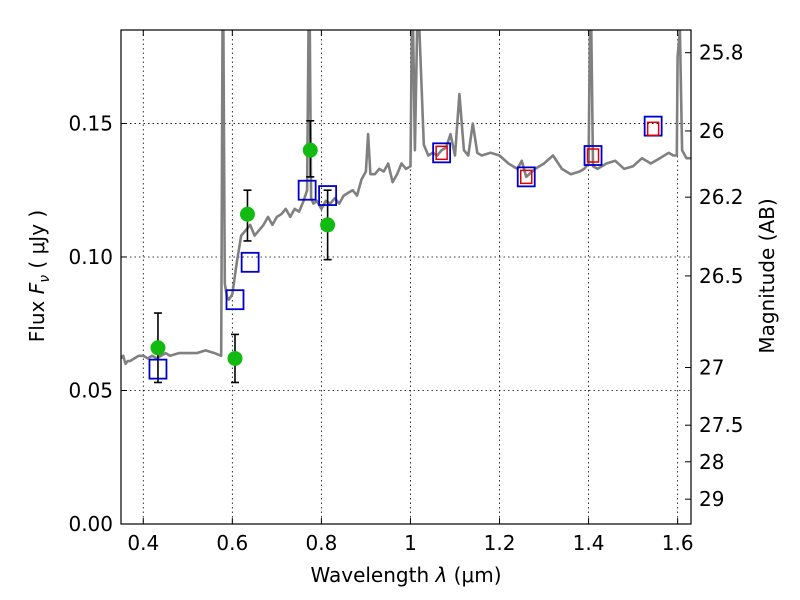 This screenshot has width=800, height=600. What do you see at coordinates (37, 242) in the screenshot?
I see `y-axis-title-unit: ( μJy )` at bounding box center [37, 242].